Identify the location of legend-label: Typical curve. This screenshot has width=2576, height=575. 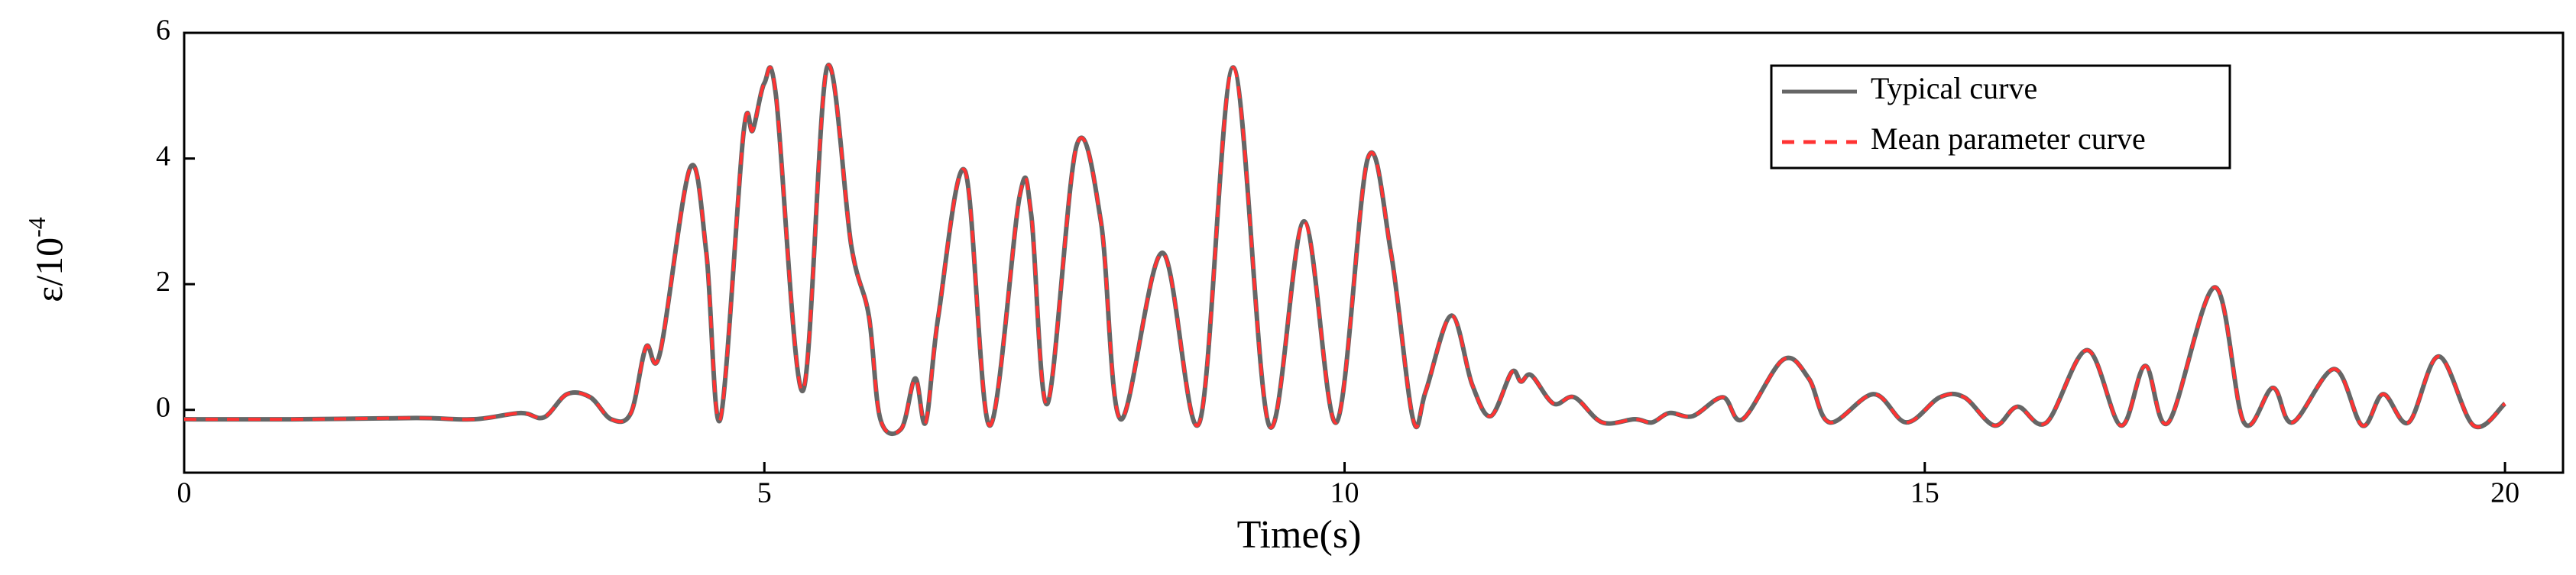
(1954, 88).